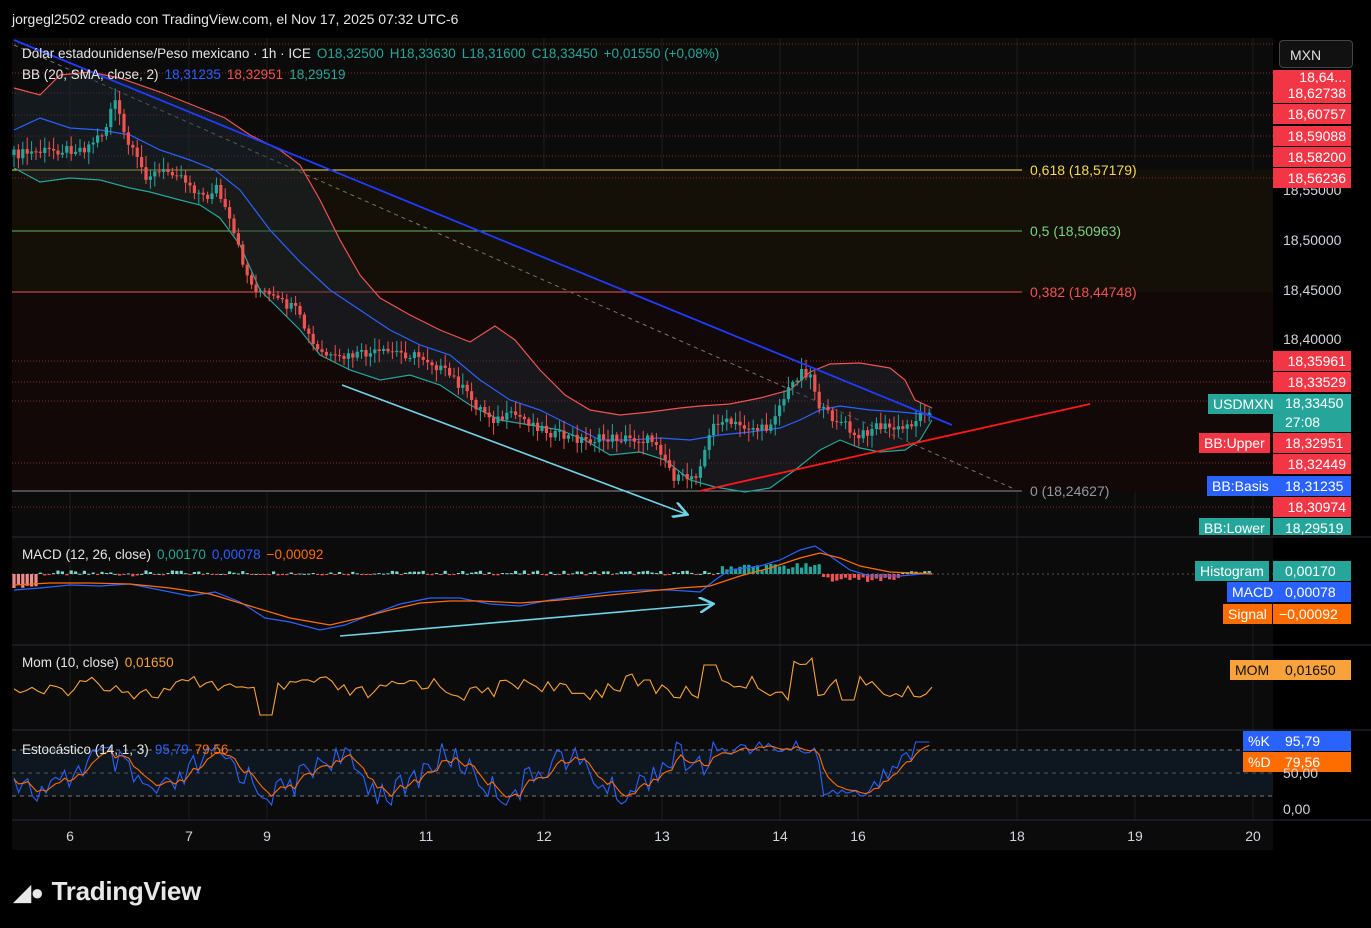 The width and height of the screenshot is (1371, 928). I want to click on time-tick: 14, so click(780, 836).